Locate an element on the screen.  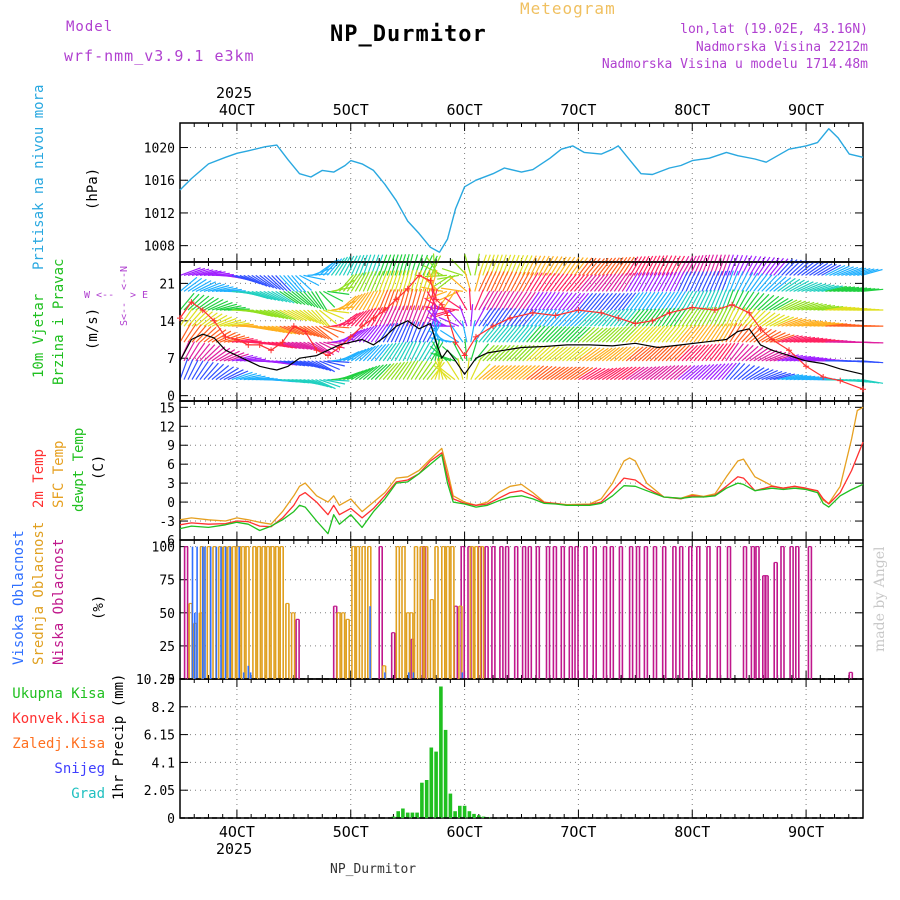
model-name: wrf-nmm_v3.9.1 e3km is located at coordinates (159, 56).